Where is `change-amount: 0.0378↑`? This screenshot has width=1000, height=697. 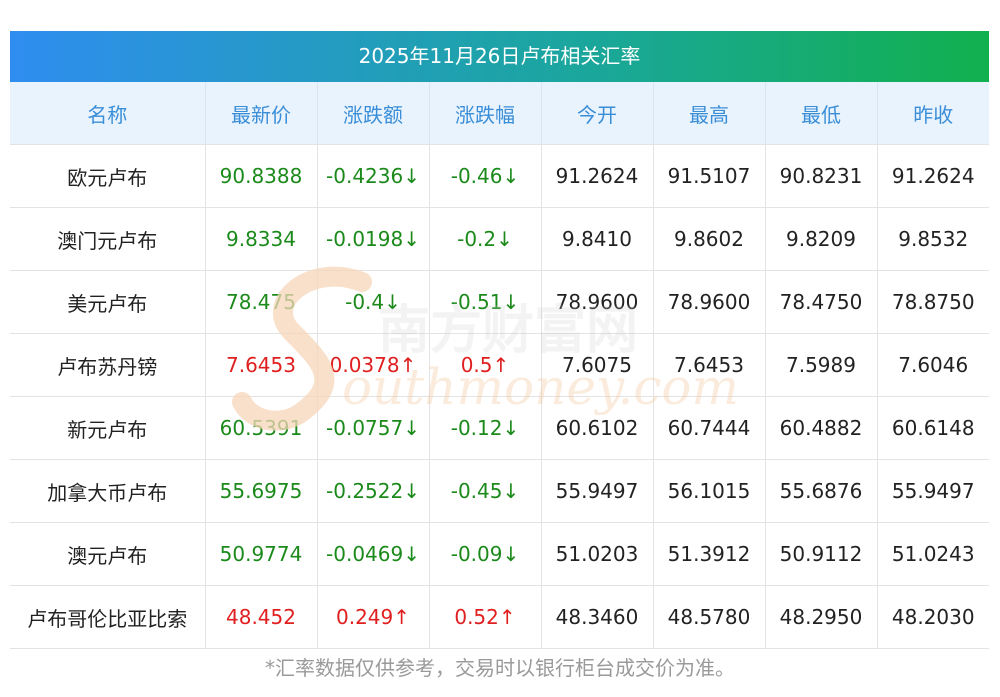
change-amount: 0.0378↑ is located at coordinates (373, 365).